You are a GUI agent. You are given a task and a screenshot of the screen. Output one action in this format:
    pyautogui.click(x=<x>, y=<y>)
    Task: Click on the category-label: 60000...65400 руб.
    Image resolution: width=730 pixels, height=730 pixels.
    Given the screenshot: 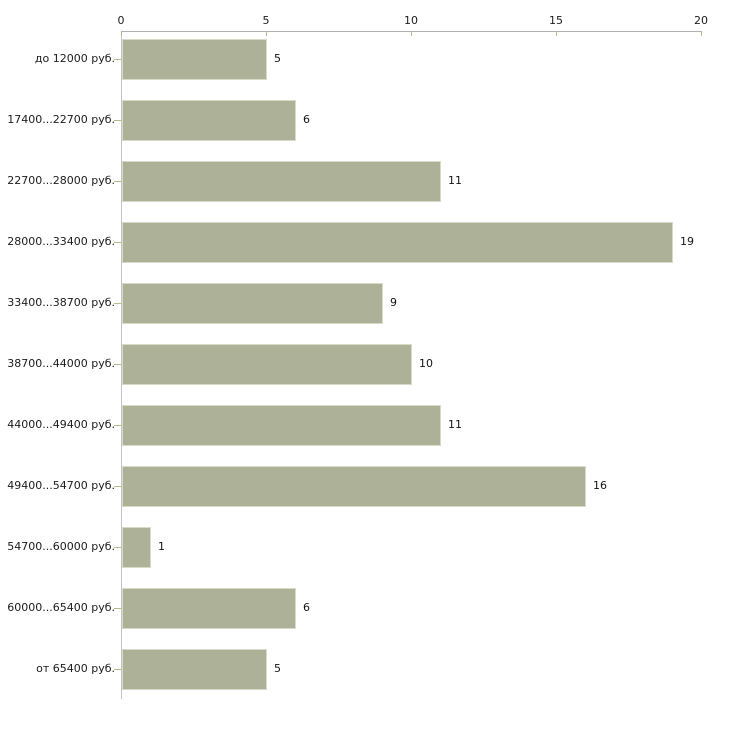 What is the action you would take?
    pyautogui.click(x=61, y=607)
    